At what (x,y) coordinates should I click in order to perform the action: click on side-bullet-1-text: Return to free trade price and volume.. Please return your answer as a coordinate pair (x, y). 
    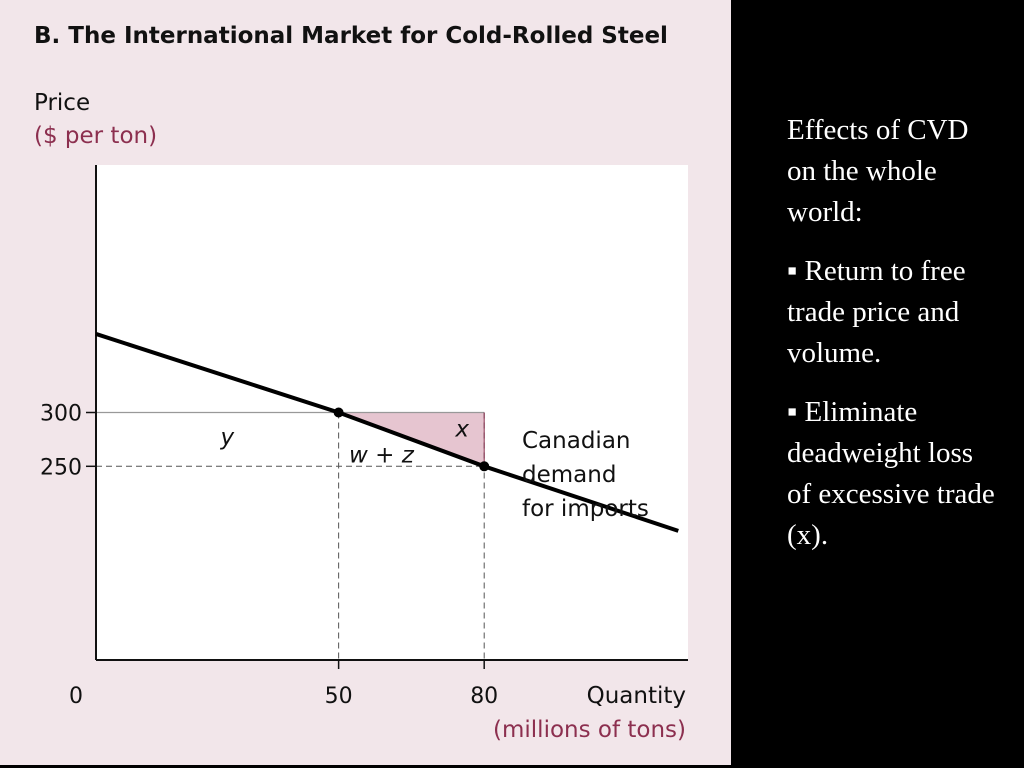
    Looking at the image, I should click on (876, 312).